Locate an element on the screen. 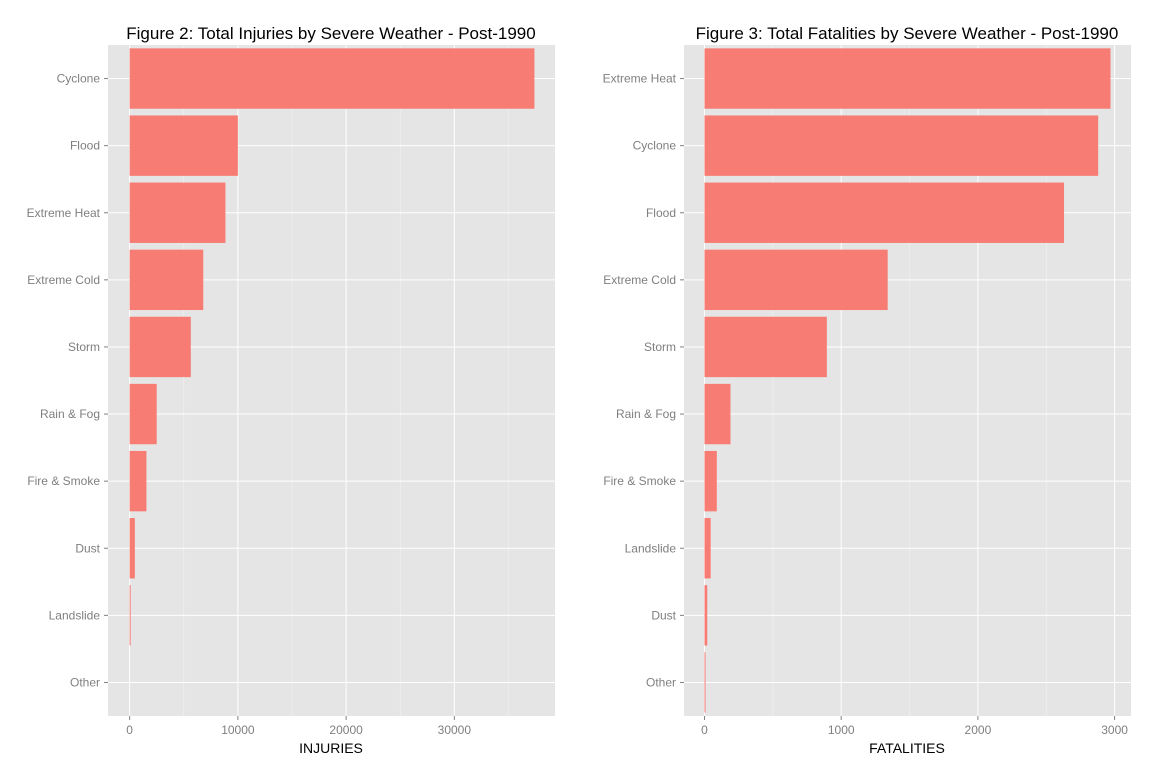 The width and height of the screenshot is (1152, 768). fatalities-y-tick-label: Extreme Heat is located at coordinates (640, 79).